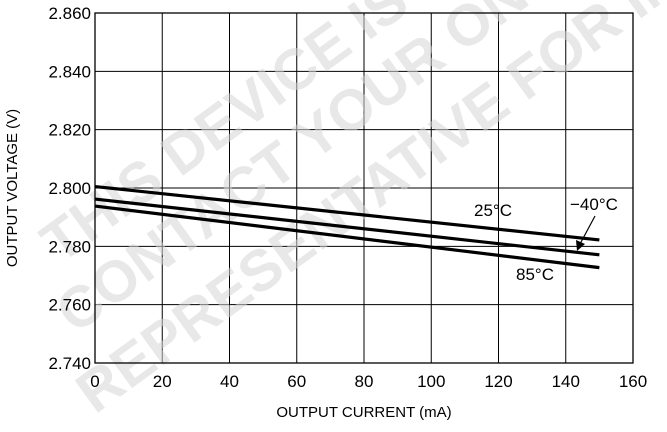  I want to click on x-tick-label-4: 80, so click(364, 381).